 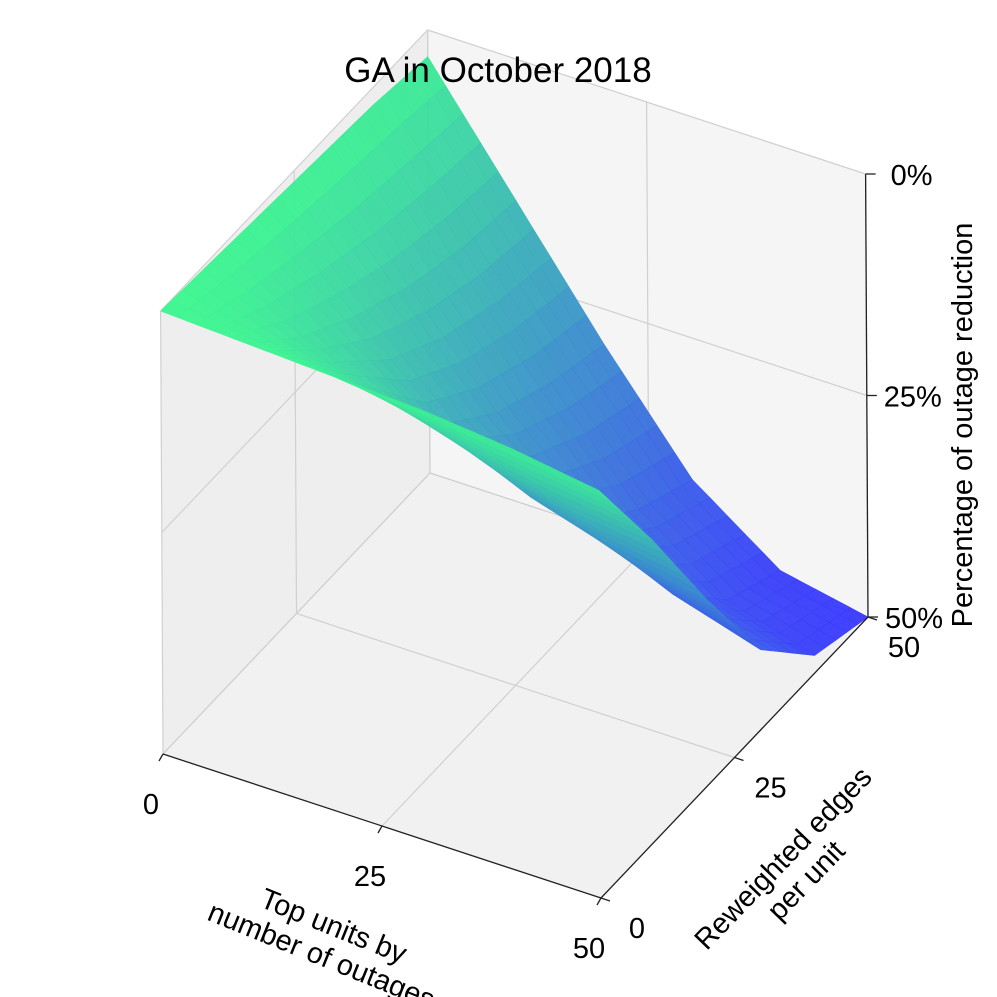 What do you see at coordinates (914, 619) in the screenshot?
I see `z-tick-label: 50%` at bounding box center [914, 619].